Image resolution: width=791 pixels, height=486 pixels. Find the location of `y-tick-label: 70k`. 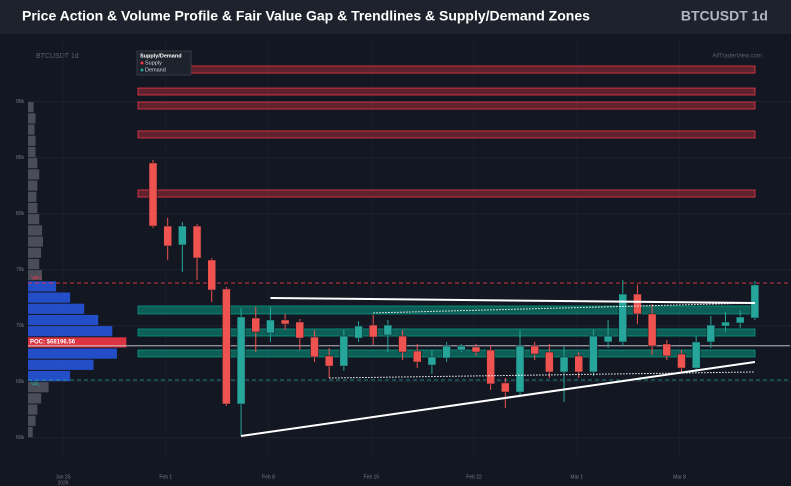

y-tick-label: 70k is located at coordinates (20, 326).